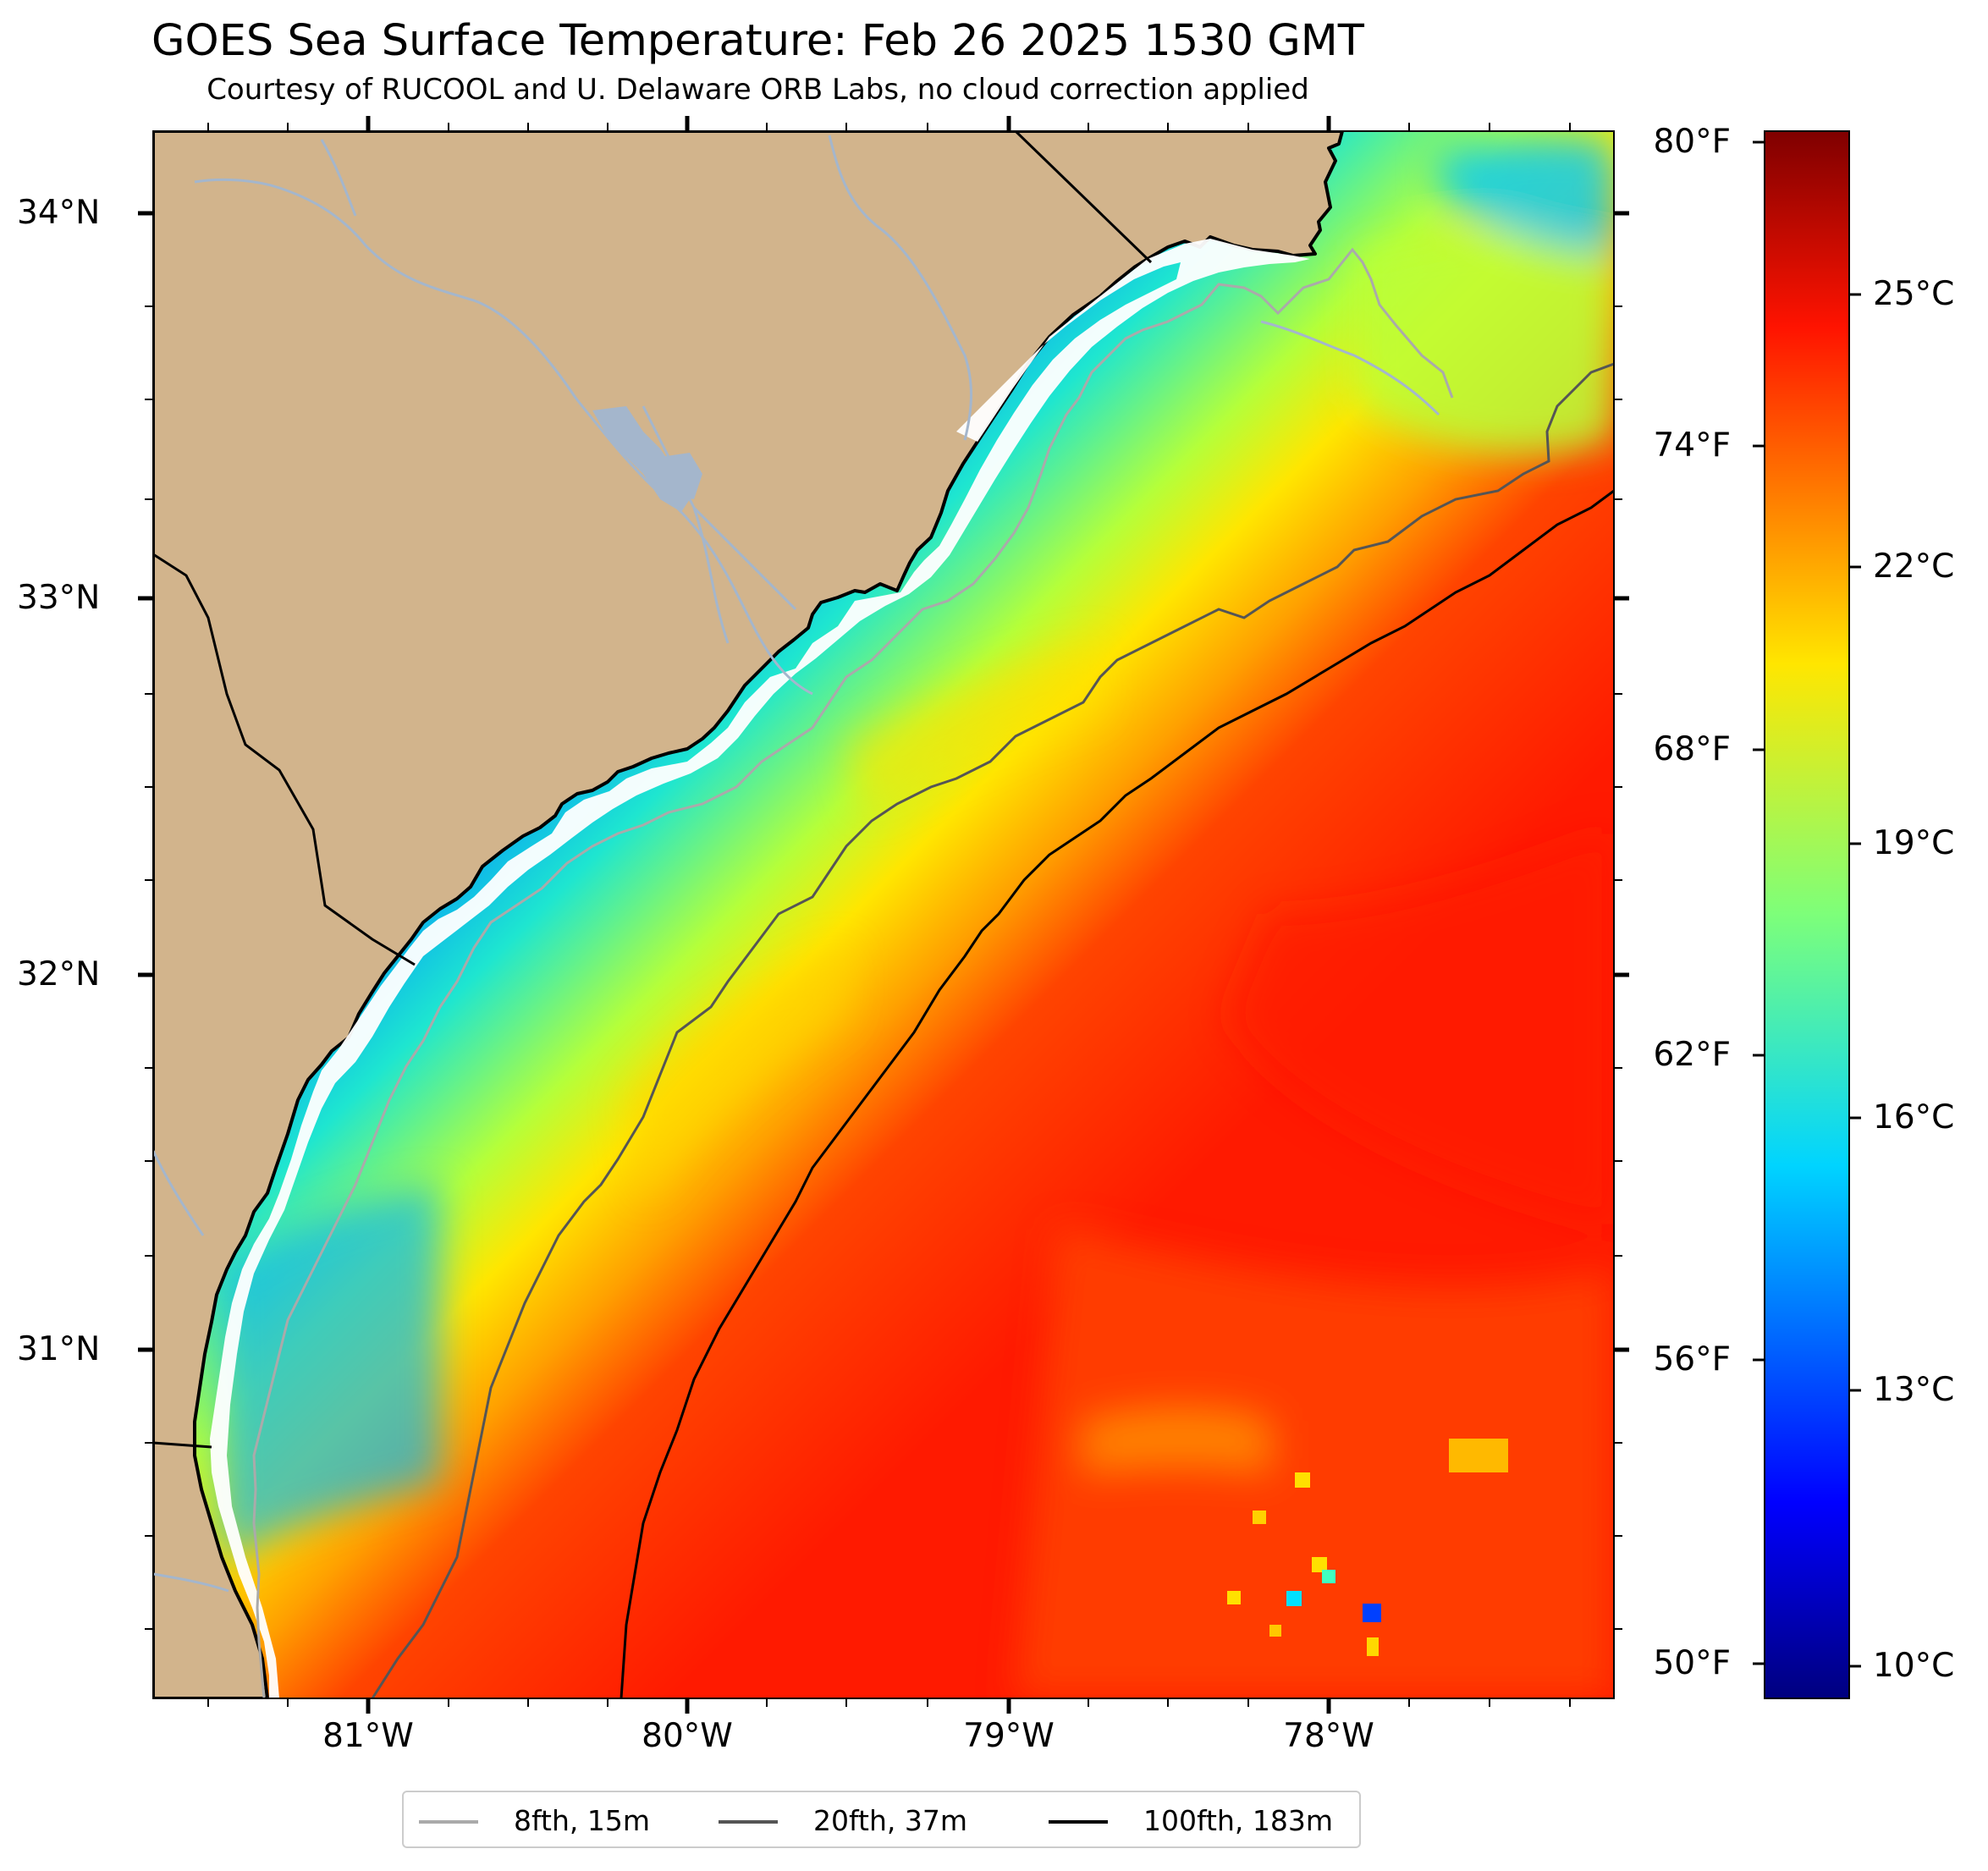  What do you see at coordinates (1367, 1548) in the screenshot?
I see `sst-cold-spots` at bounding box center [1367, 1548].